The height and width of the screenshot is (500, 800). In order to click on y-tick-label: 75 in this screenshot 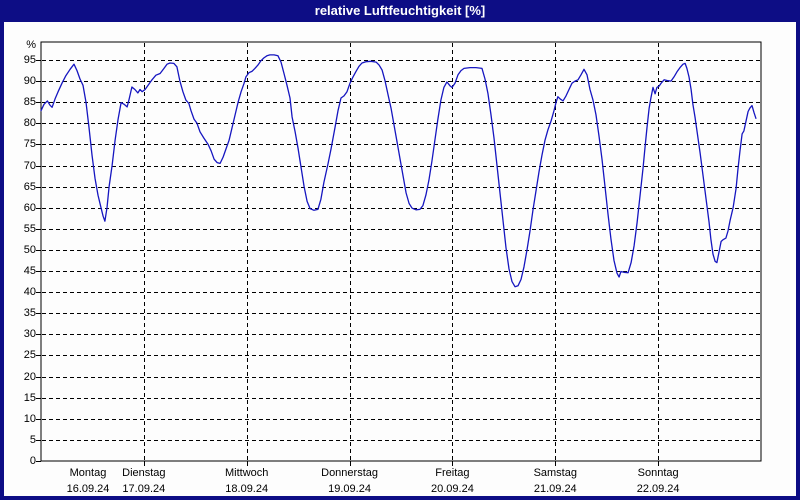, I will do `click(29, 144)`.